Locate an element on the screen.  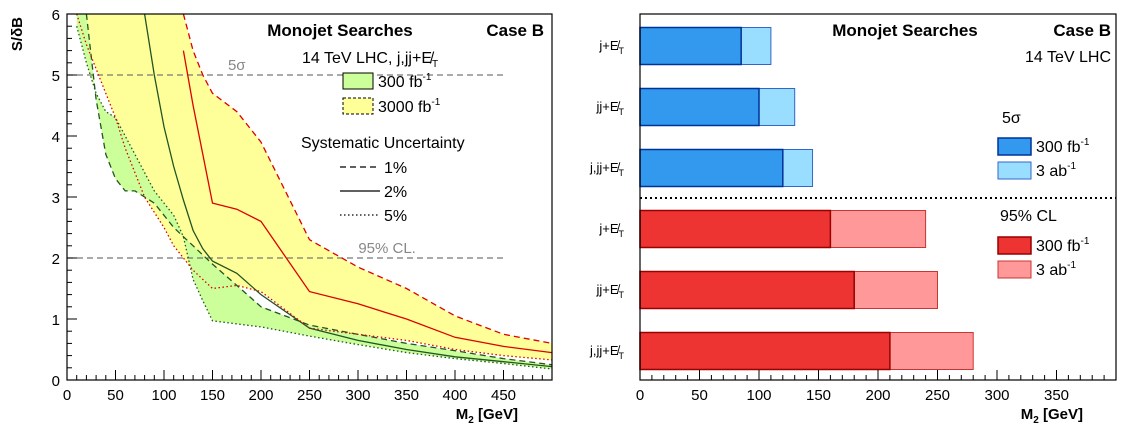
legend-label-5sigma-300fb: 300 fb-1 is located at coordinates (1063, 146).